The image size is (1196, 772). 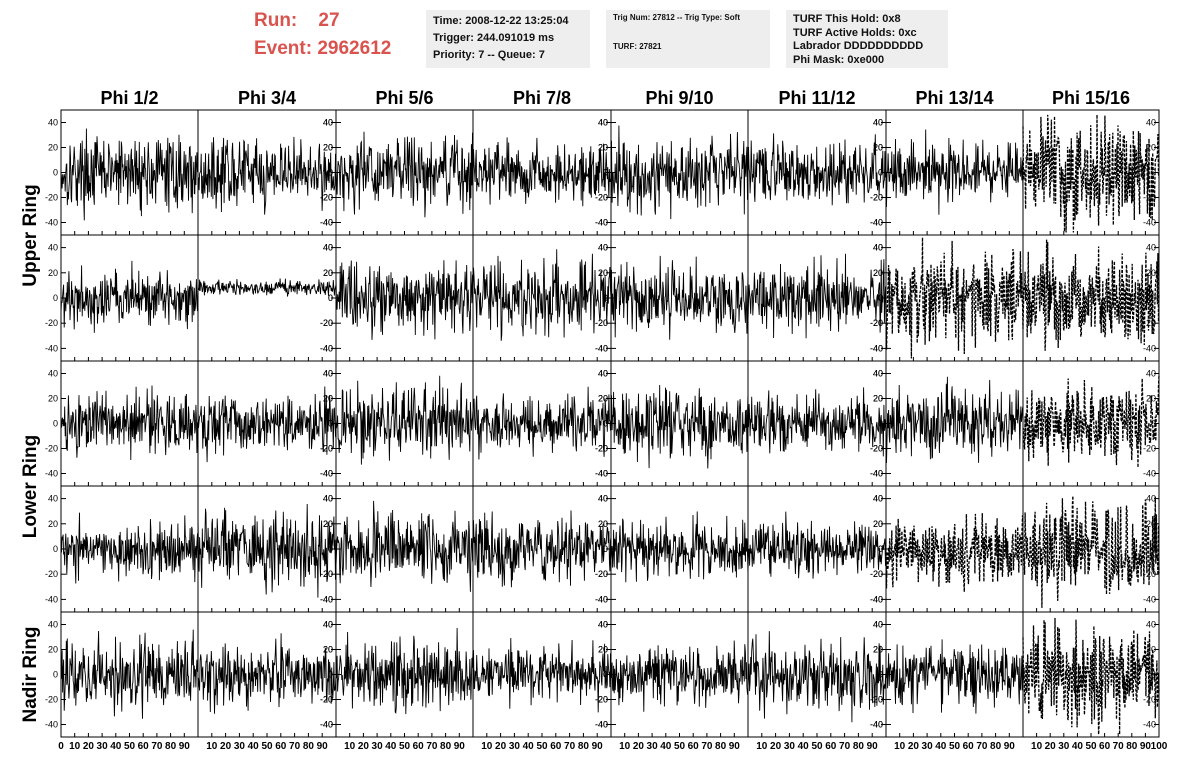 I want to click on panel-r4-c0: -40 -20 0 20 40, so click(x=122, y=674).